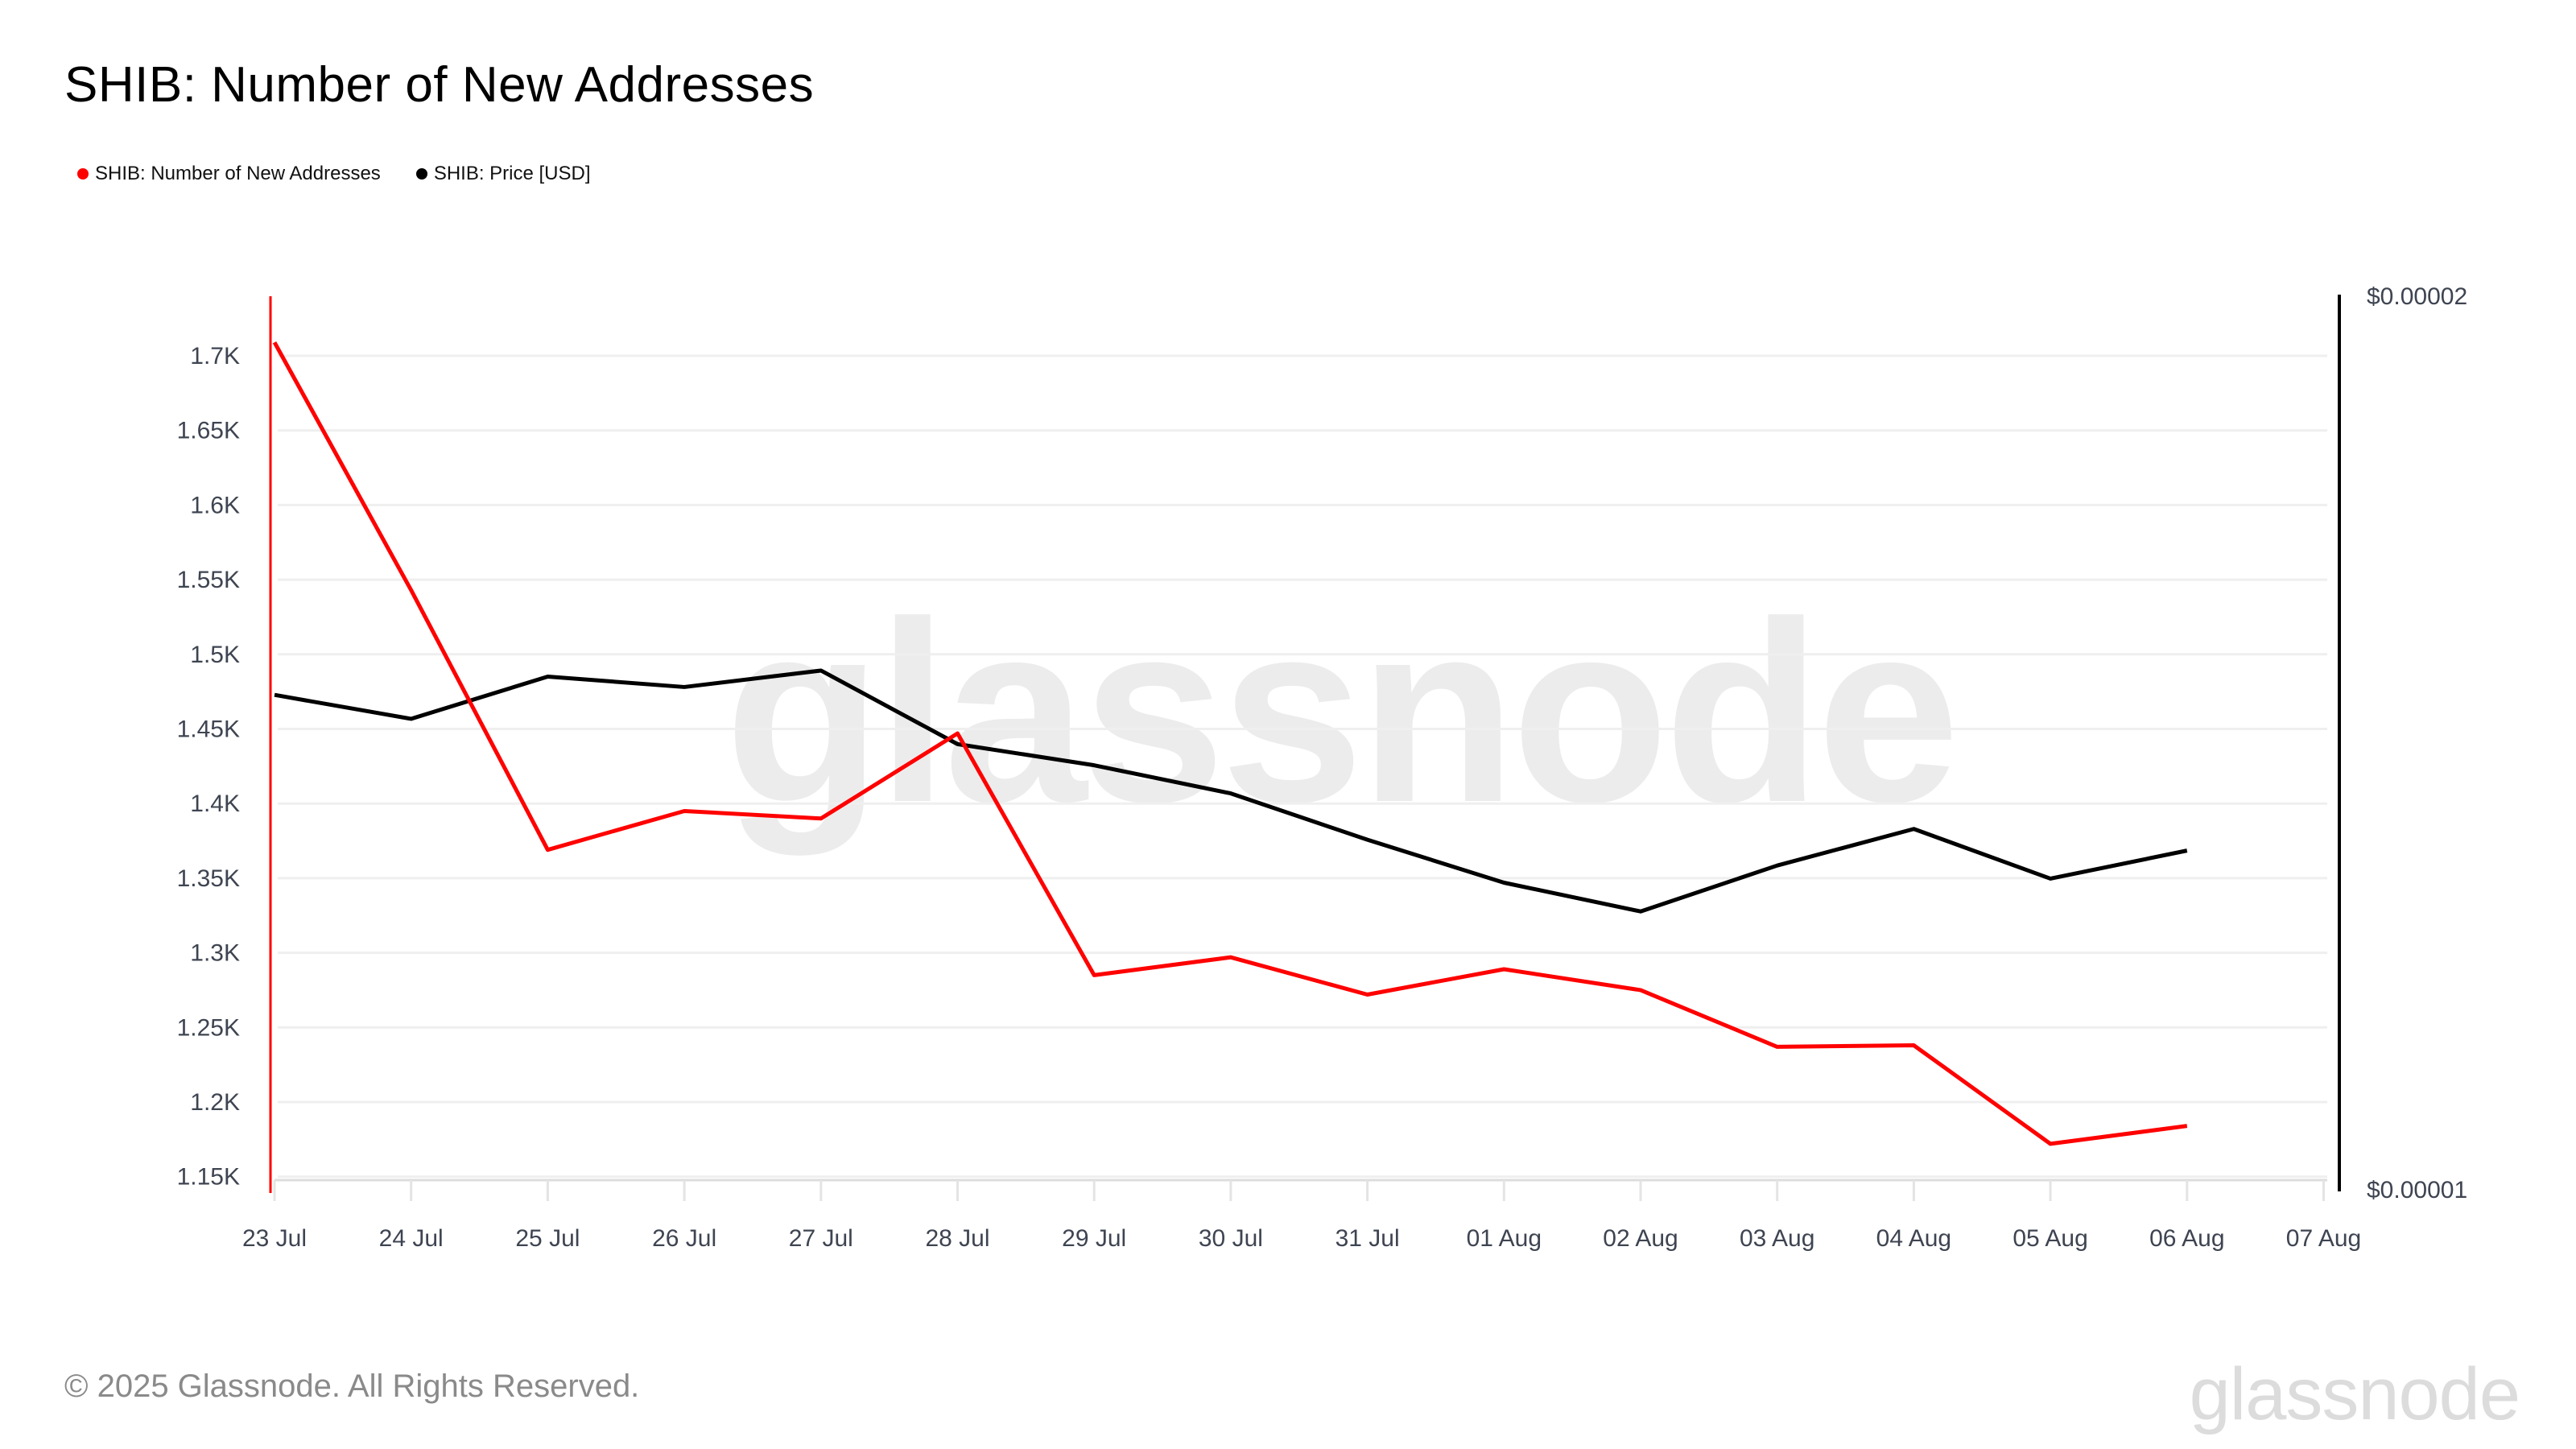 The width and height of the screenshot is (2576, 1449). Describe the element at coordinates (208, 729) in the screenshot. I see `y-tick-label: 1.45K` at that location.